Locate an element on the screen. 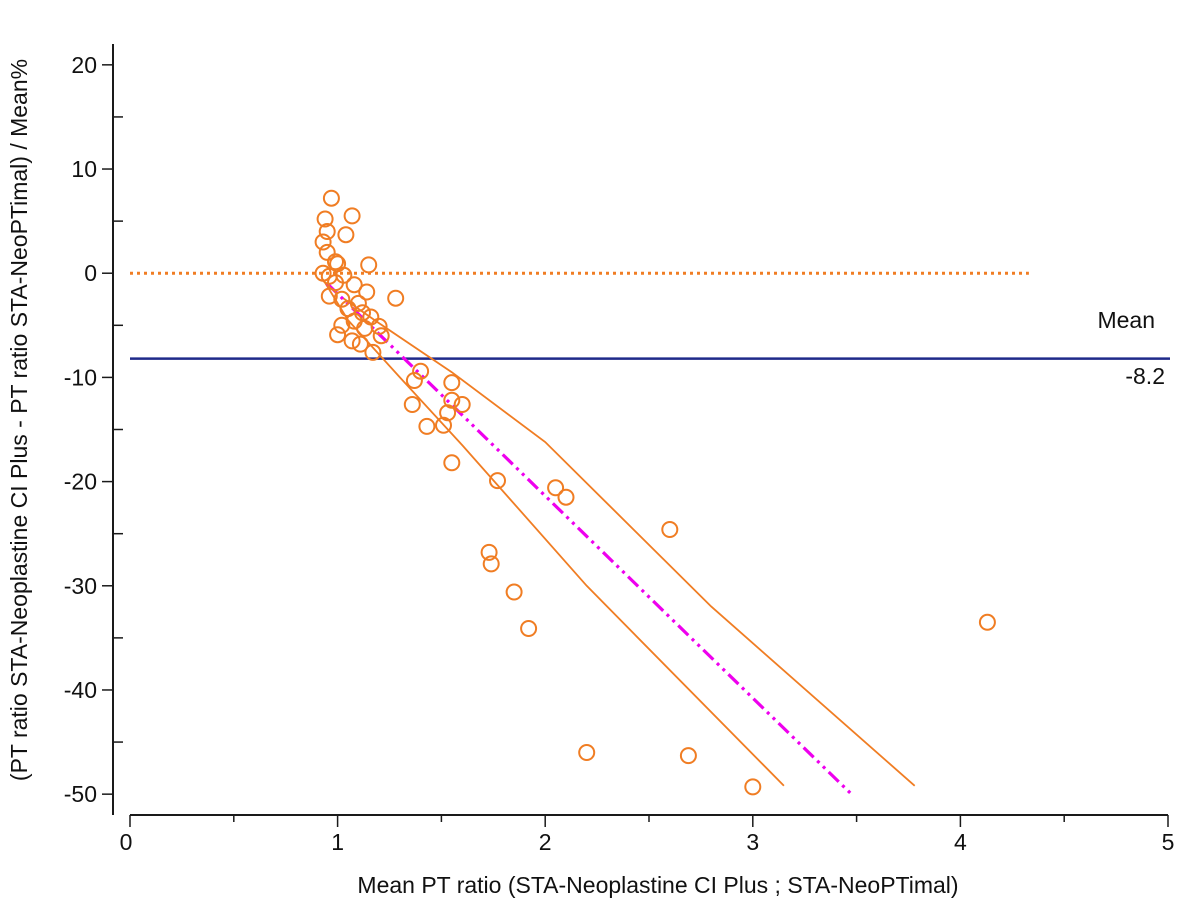 This screenshot has height=906, width=1193. mean-value-label: -8.2 is located at coordinates (1145, 376).